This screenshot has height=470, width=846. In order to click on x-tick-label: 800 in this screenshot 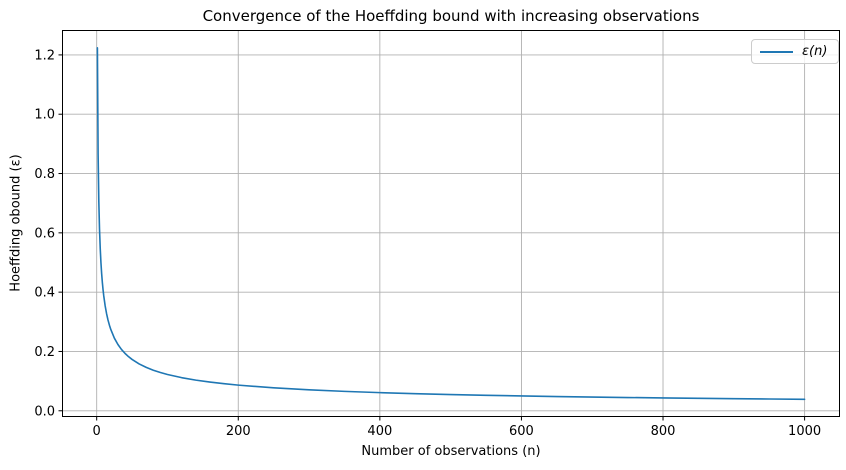, I will do `click(663, 431)`.